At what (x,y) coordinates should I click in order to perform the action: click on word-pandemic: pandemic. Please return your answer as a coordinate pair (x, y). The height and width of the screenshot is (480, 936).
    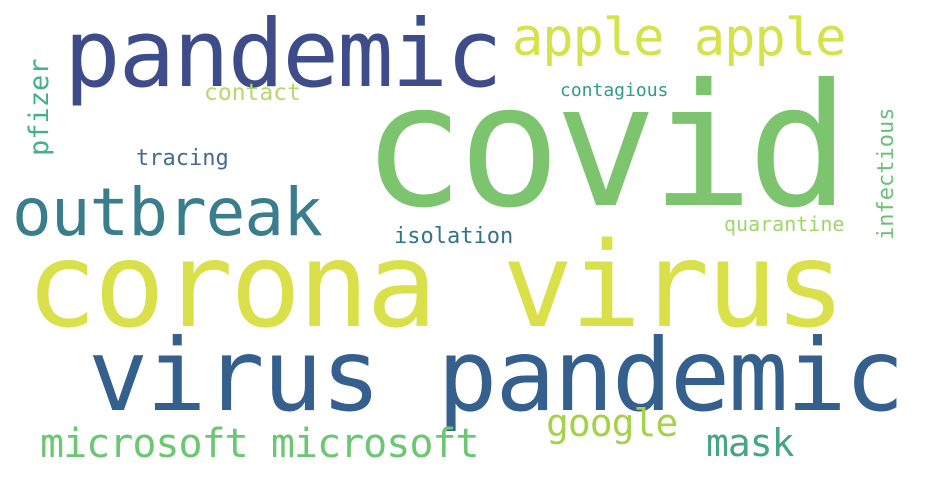
    Looking at the image, I should click on (283, 54).